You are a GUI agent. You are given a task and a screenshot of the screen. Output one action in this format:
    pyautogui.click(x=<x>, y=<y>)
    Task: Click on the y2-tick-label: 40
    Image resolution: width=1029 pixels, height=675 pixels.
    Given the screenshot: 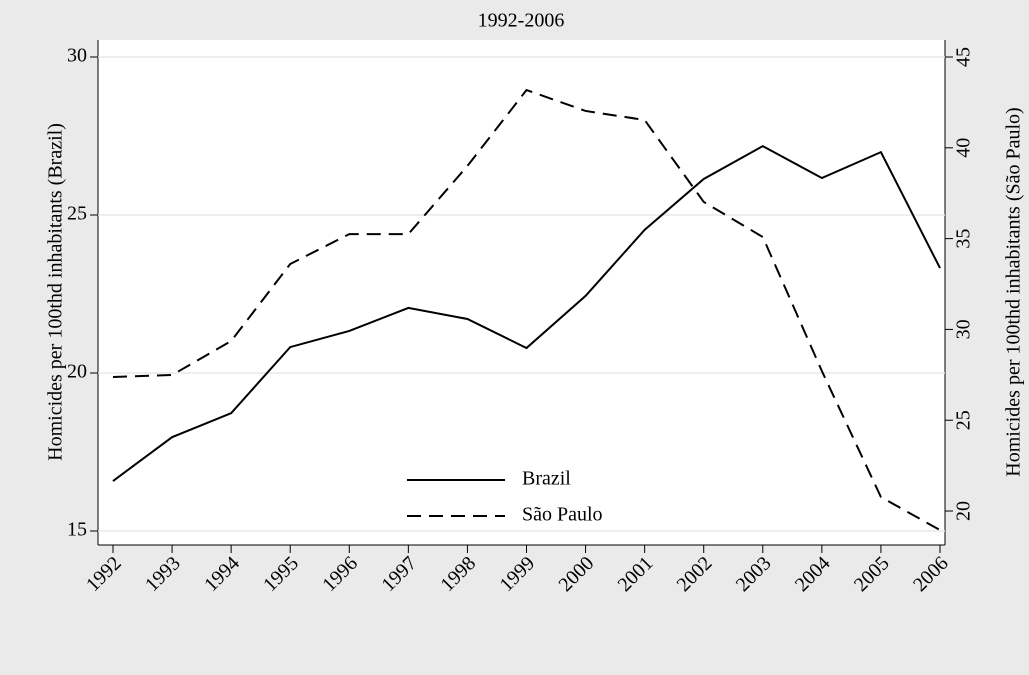 What is the action you would take?
    pyautogui.click(x=964, y=148)
    